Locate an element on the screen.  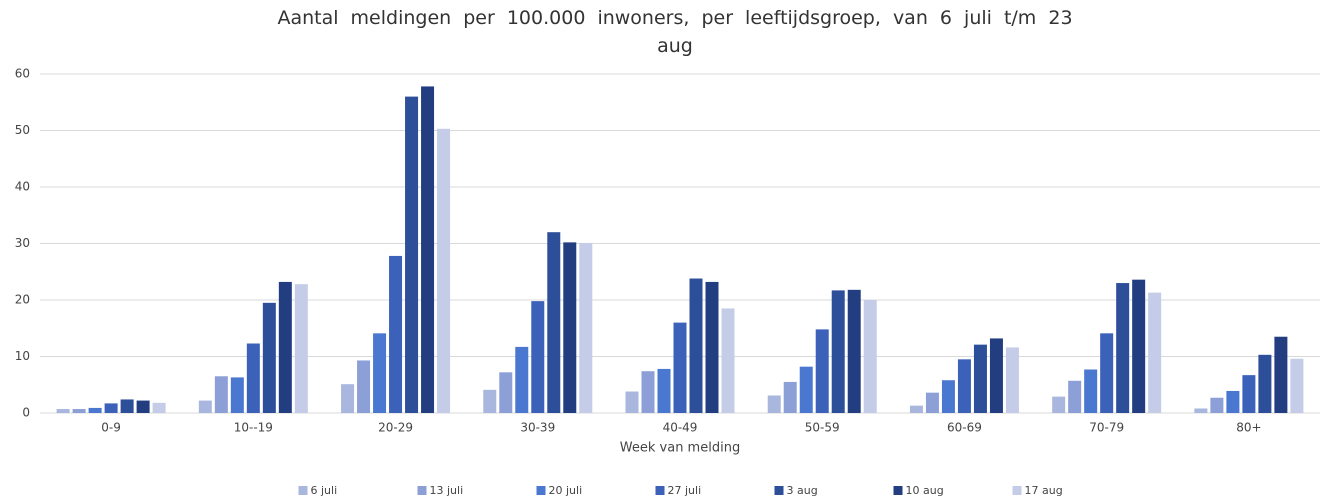
y-tick-label: 0 is located at coordinates (26, 413).